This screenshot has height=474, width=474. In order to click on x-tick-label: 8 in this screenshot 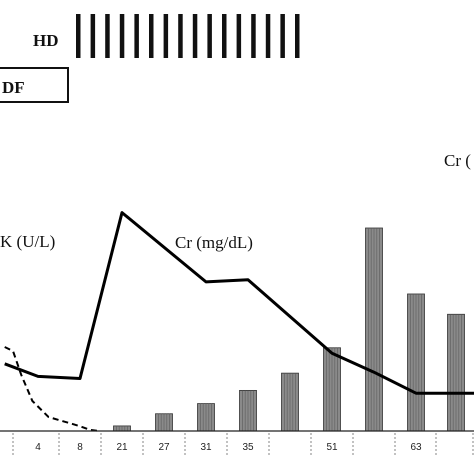, I will do `click(80, 447)`.